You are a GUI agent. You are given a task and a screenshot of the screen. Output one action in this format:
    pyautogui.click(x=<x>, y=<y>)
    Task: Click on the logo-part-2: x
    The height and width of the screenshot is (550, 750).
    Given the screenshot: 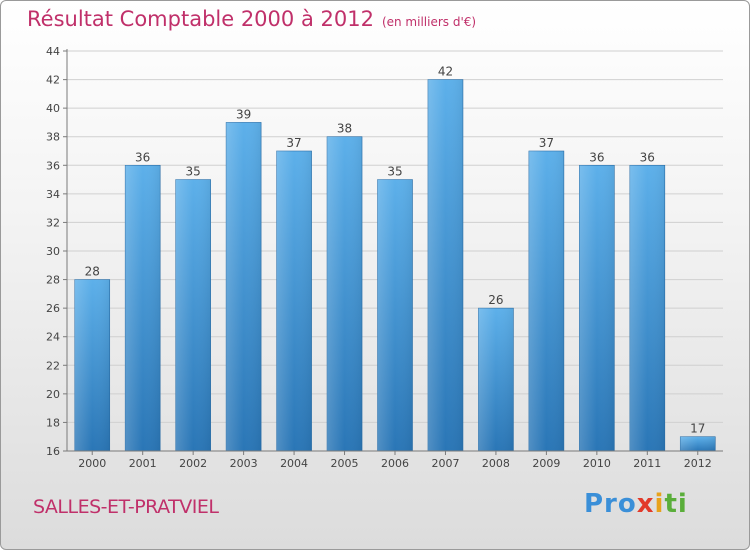 What is the action you would take?
    pyautogui.click(x=645, y=504)
    